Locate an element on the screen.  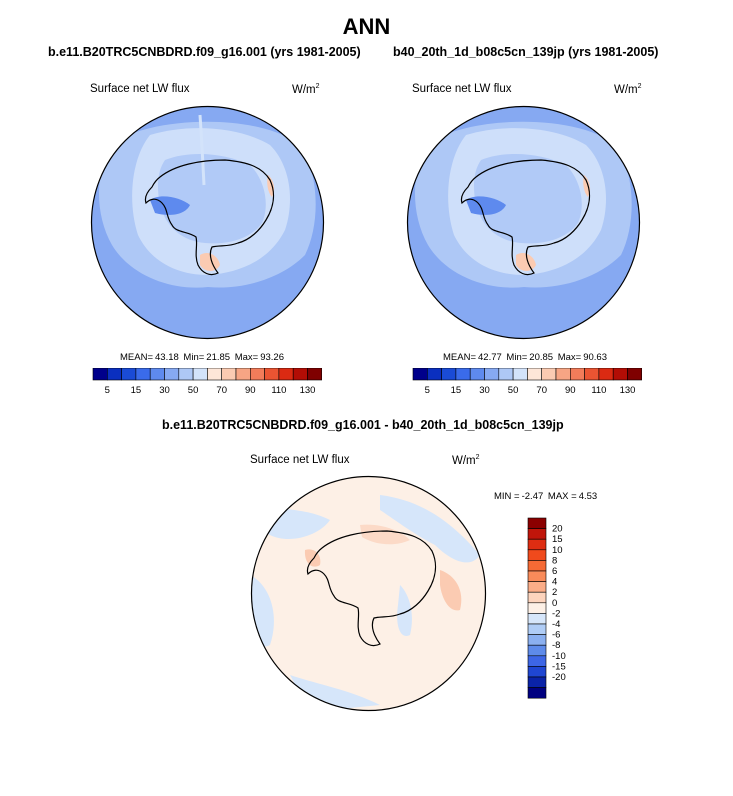
colorbar-tick-label: -4 is located at coordinates (556, 624).